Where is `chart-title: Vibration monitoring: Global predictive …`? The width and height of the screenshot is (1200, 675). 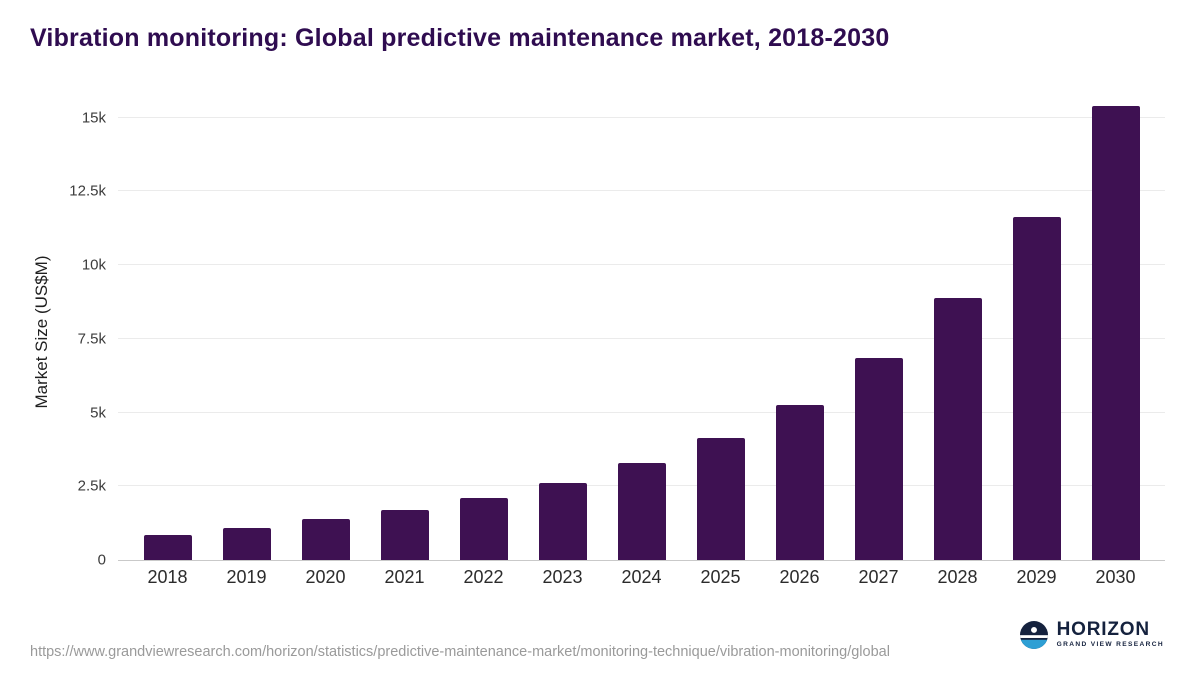
chart-title: Vibration monitoring: Global predictive … is located at coordinates (460, 38).